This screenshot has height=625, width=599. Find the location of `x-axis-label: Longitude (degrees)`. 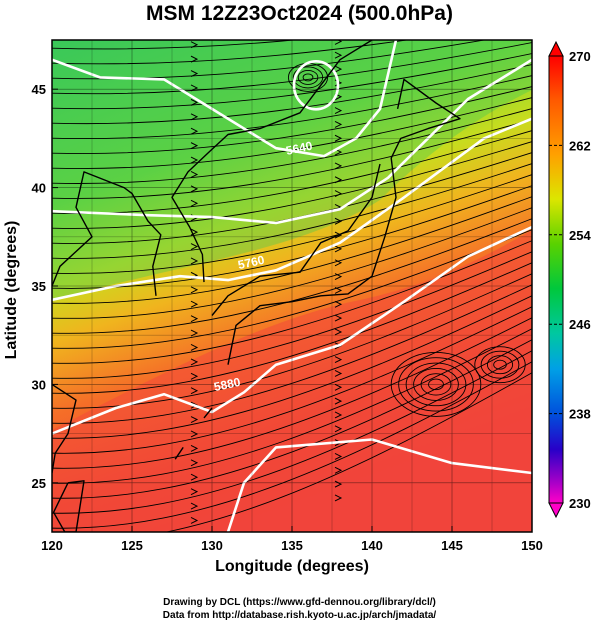

x-axis-label: Longitude (degrees) is located at coordinates (292, 566).